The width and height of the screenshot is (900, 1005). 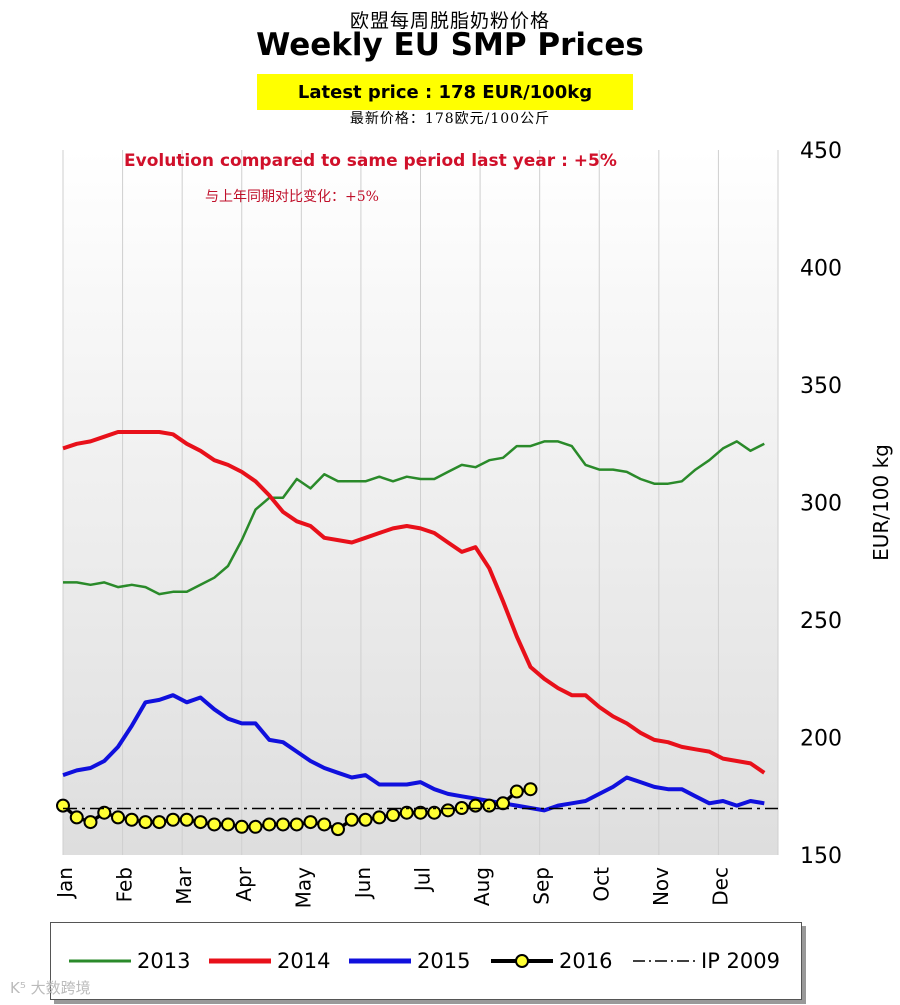 I want to click on y-tick-label: 450, so click(x=821, y=151).